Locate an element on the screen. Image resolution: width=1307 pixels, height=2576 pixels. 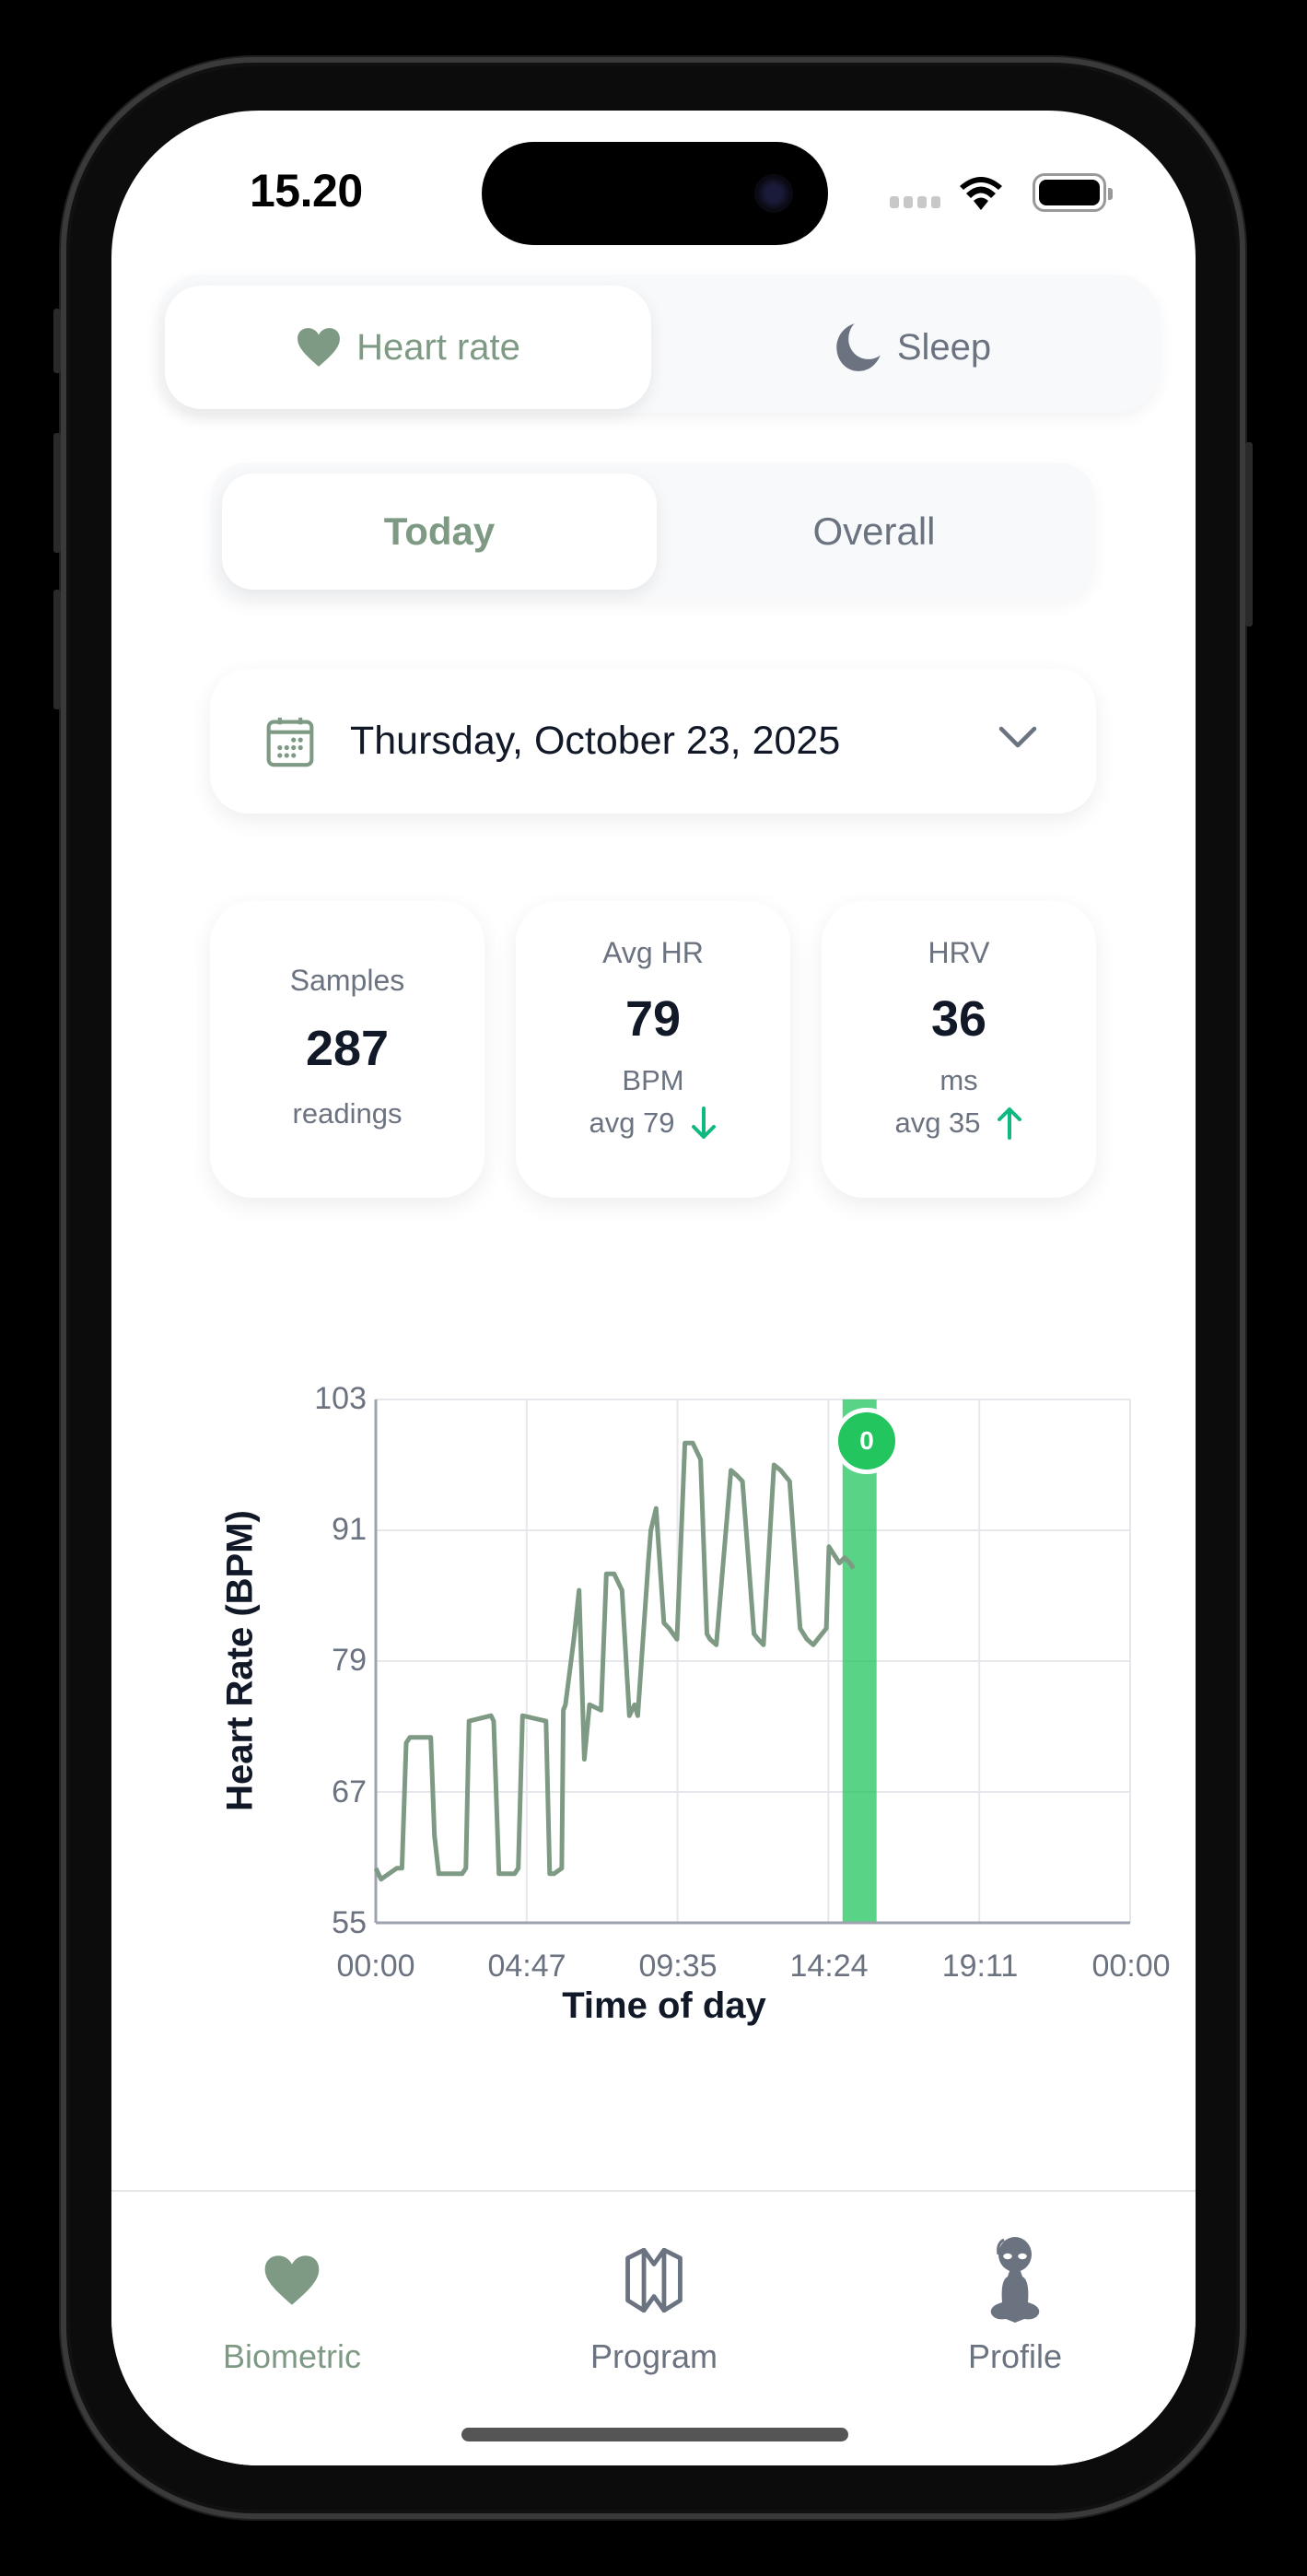
map-icon is located at coordinates (654, 2280).